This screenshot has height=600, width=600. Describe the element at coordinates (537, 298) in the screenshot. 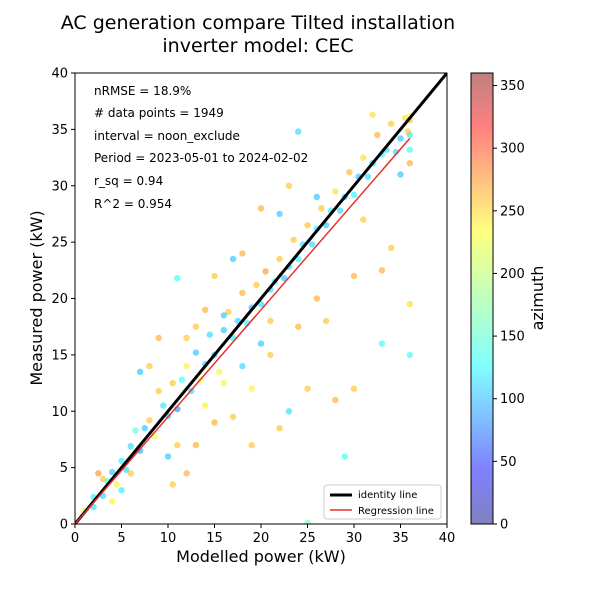

I see `colorbar-label: azimuth` at that location.